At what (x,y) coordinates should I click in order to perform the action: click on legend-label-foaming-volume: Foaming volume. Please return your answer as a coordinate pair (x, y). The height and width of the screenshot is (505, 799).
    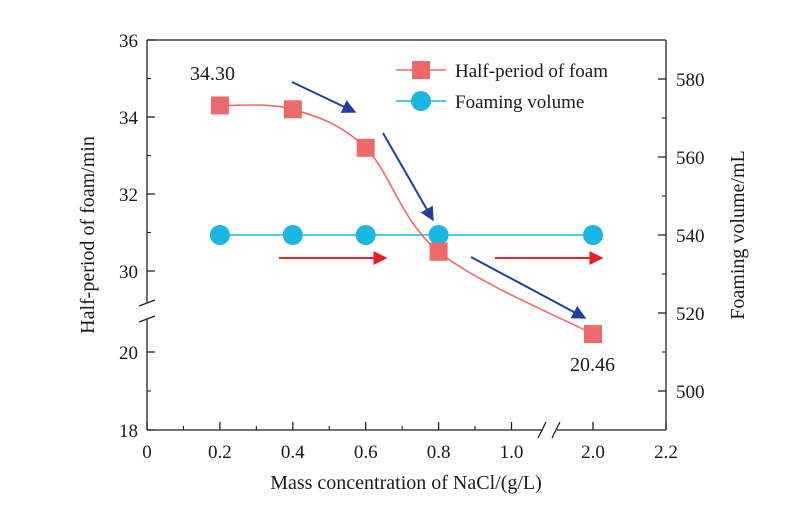
    Looking at the image, I should click on (519, 102).